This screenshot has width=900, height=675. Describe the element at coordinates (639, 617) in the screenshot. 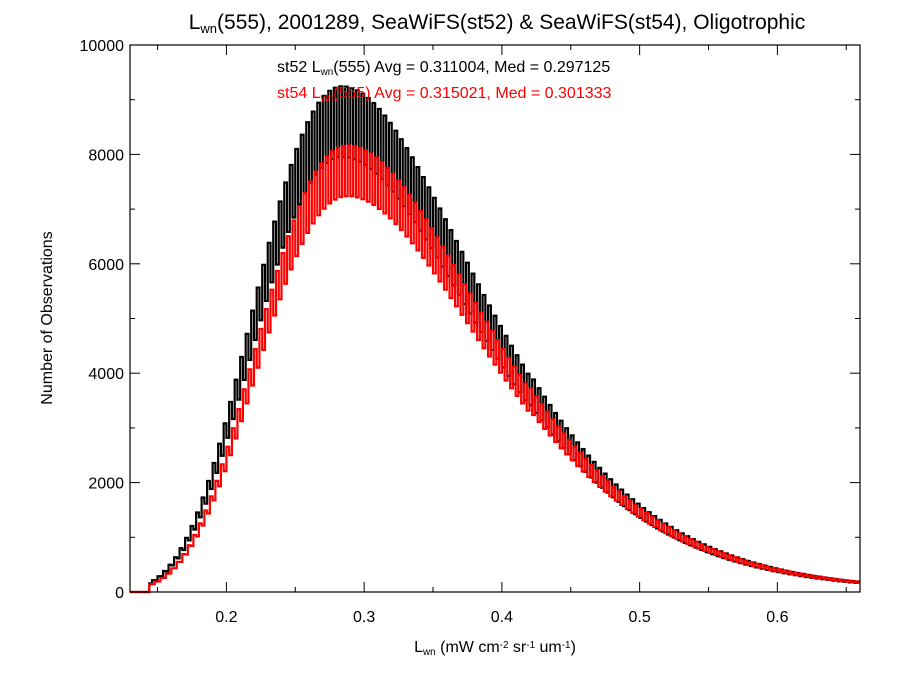

I see `x-tick-label: 0.5` at that location.